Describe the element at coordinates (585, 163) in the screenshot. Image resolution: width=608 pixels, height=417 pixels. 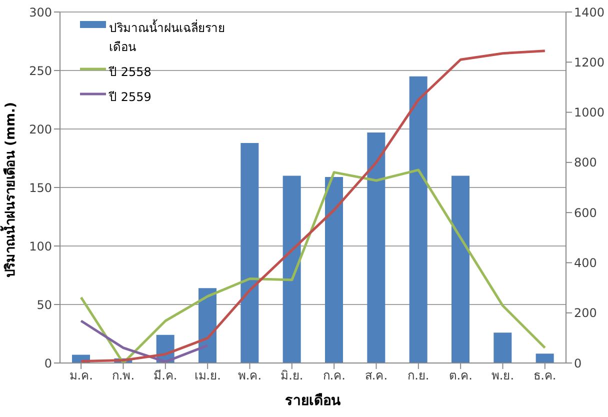
I see `y2-tick-label: 800` at that location.